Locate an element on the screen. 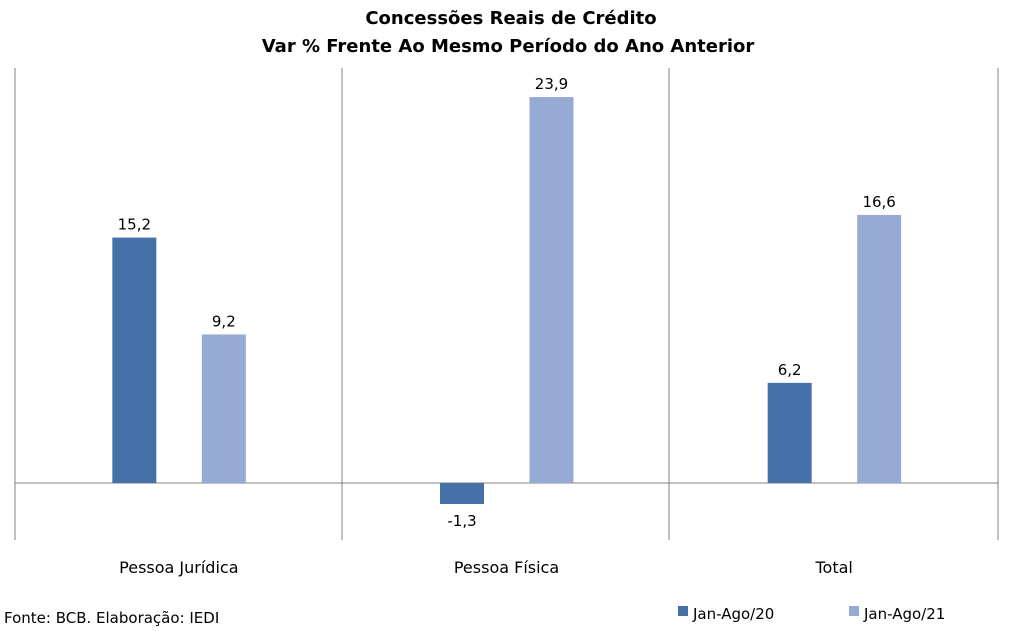 The height and width of the screenshot is (631, 1013). legend: Jan-Ago/20 Jan-Ago/21 is located at coordinates (811, 614).